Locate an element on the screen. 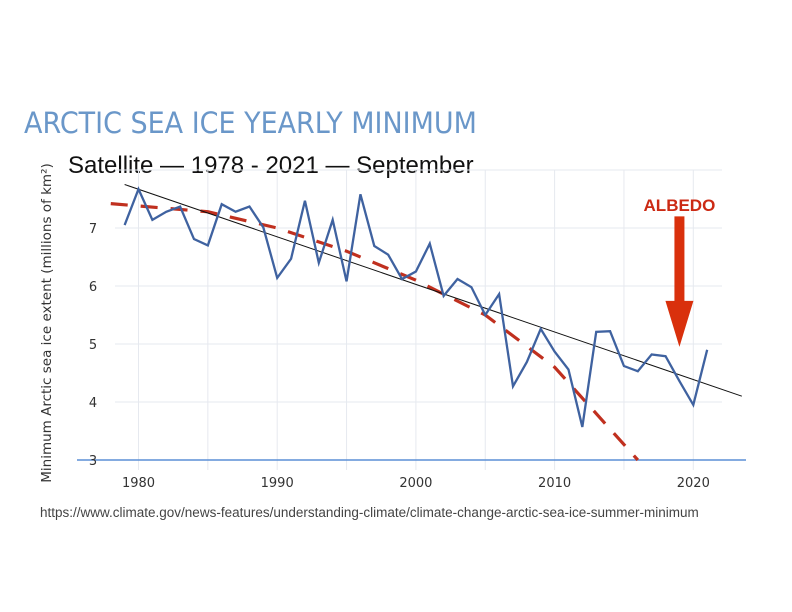 The width and height of the screenshot is (792, 612). x-tick-label: 1980 is located at coordinates (138, 483).